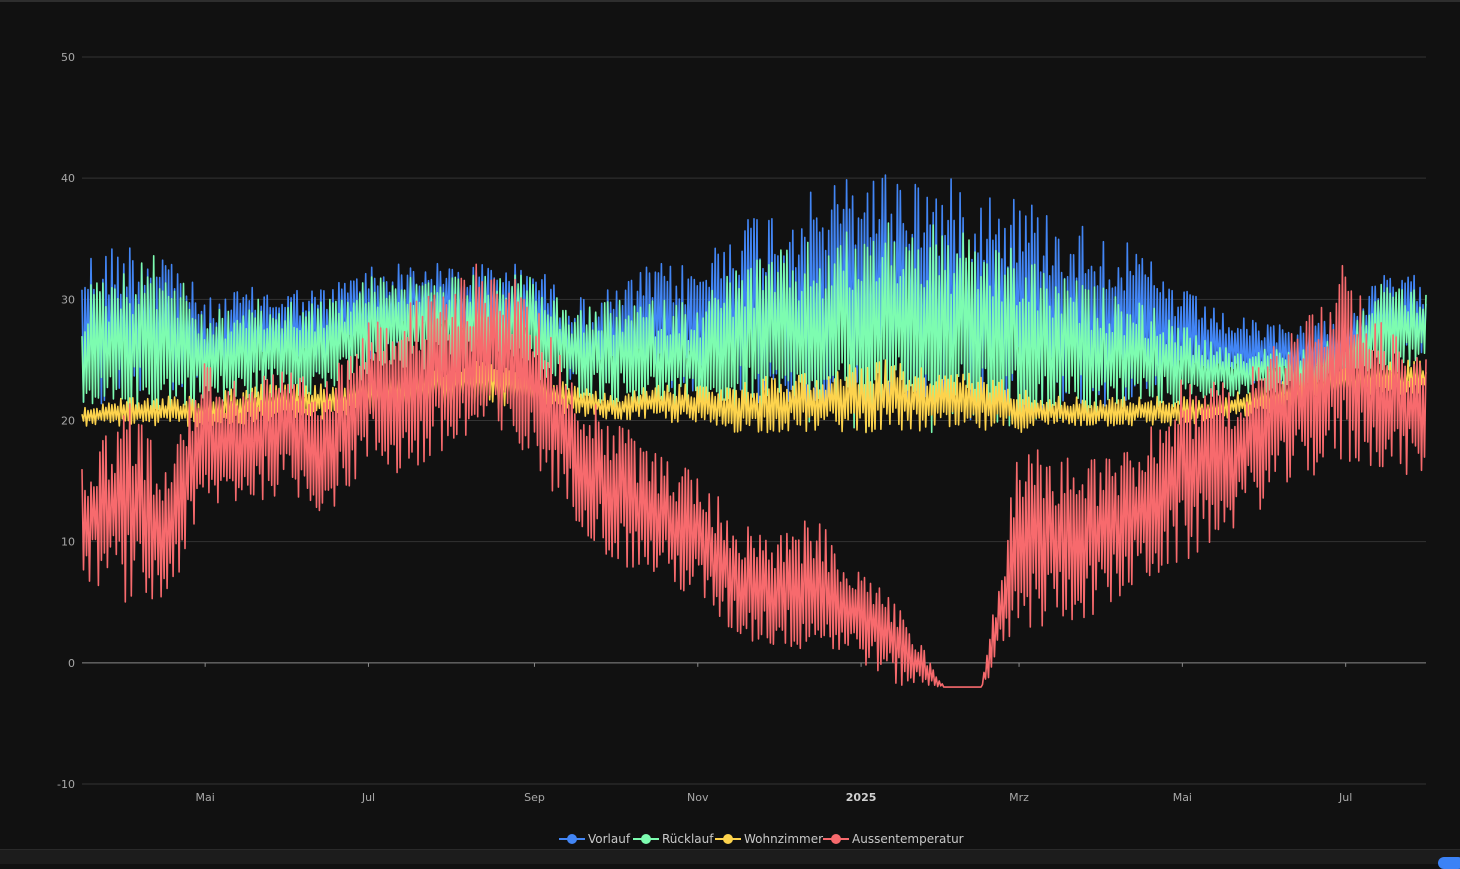 The height and width of the screenshot is (869, 1460). What do you see at coordinates (534, 797) in the screenshot?
I see `x-tick-label: Sep` at bounding box center [534, 797].